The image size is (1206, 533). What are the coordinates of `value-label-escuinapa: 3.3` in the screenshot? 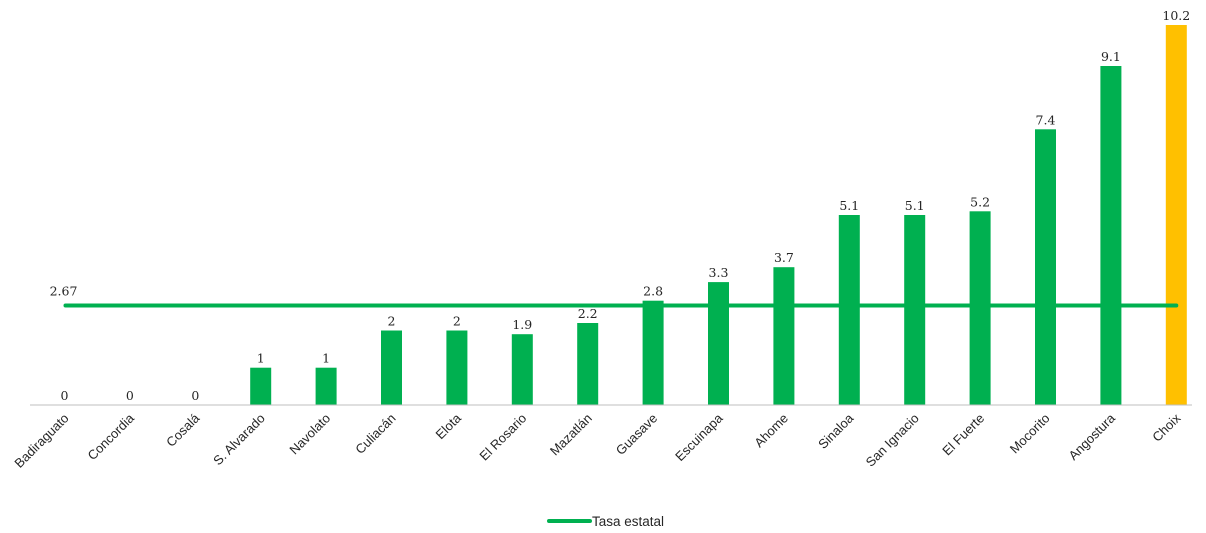 It's located at (719, 272).